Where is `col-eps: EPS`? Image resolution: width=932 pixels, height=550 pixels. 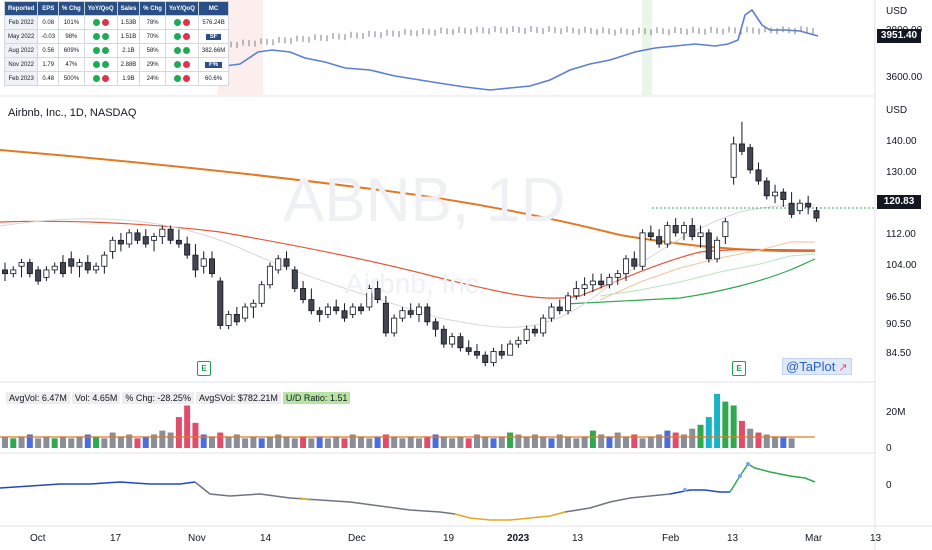 col-eps: EPS is located at coordinates (48, 8).